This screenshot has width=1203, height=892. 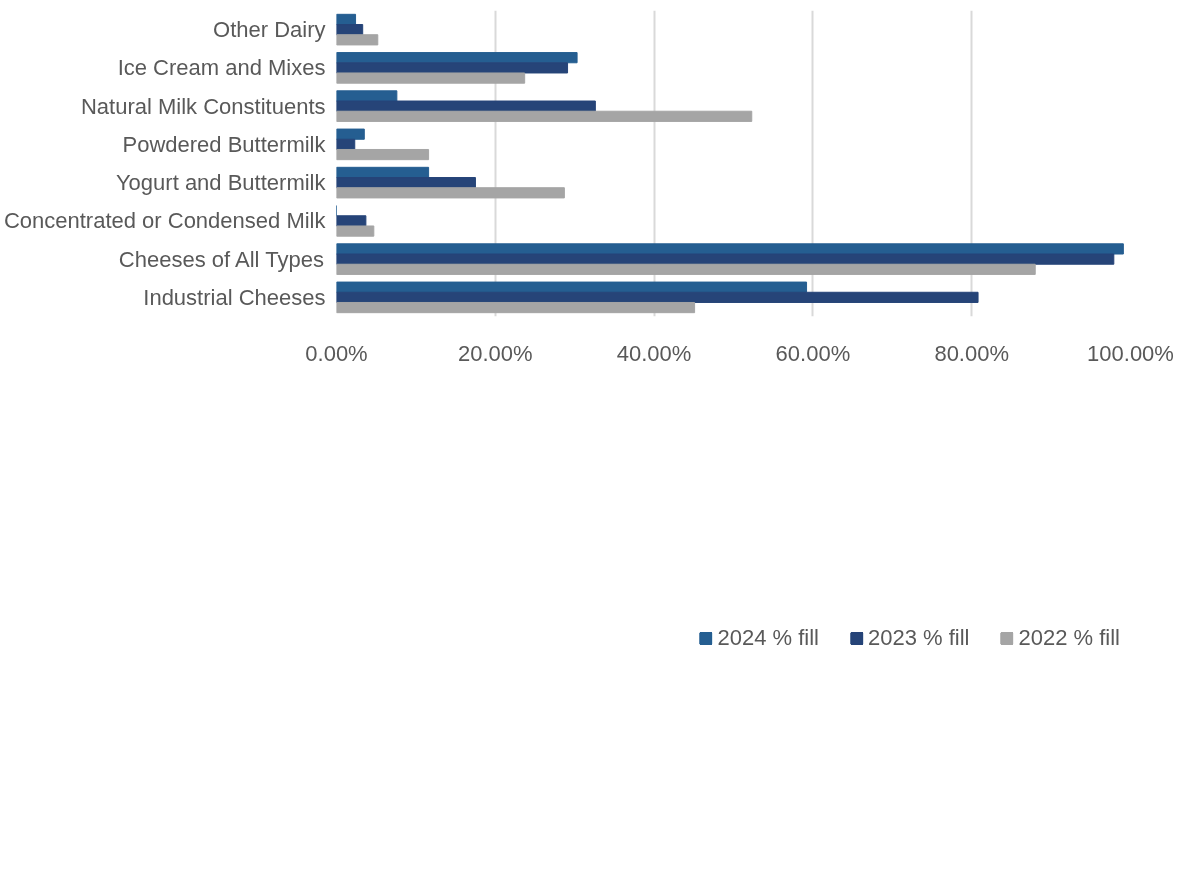 What do you see at coordinates (234, 297) in the screenshot?
I see `y-tick-label: Industrial Cheeses` at bounding box center [234, 297].